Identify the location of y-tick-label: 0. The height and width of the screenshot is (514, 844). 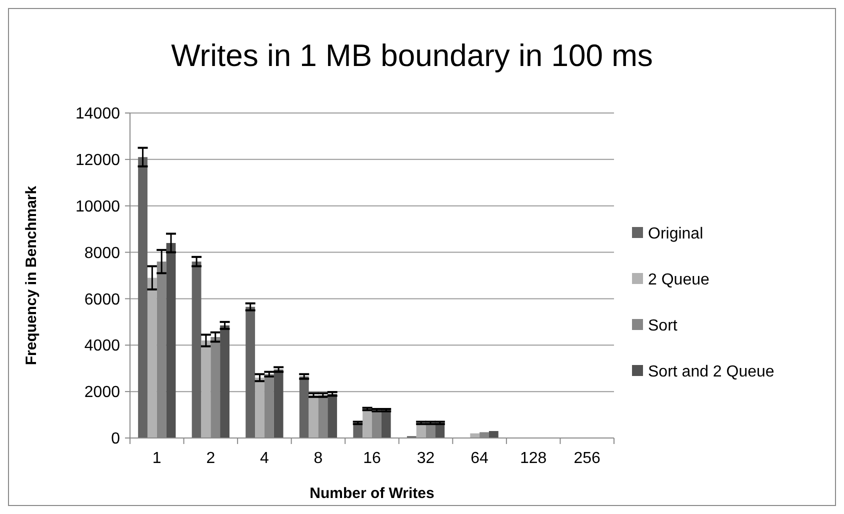
(115, 439).